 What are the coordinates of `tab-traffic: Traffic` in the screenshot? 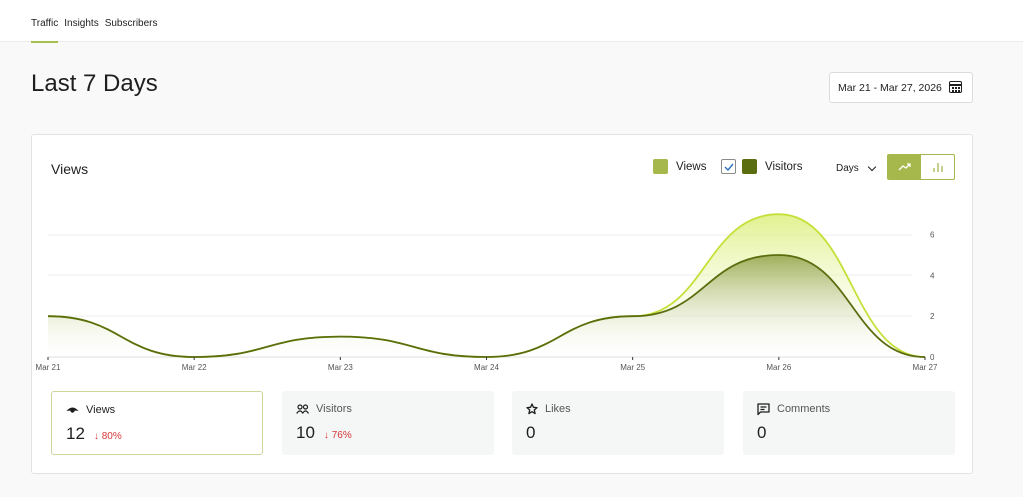 It's located at (45, 30).